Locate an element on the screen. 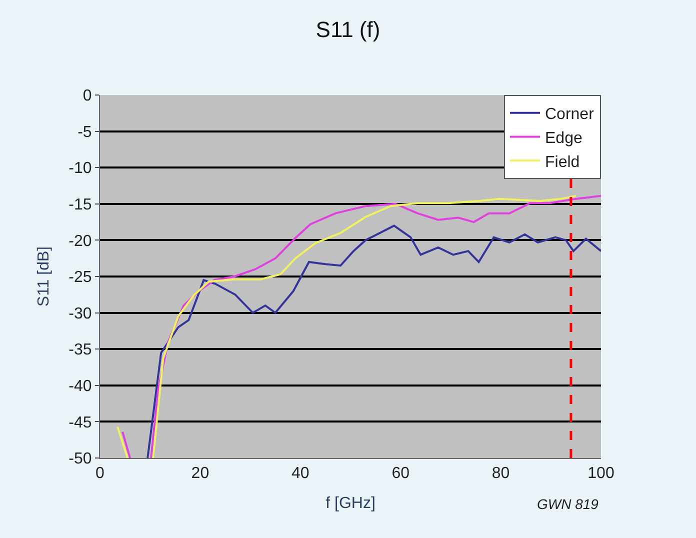  y-tick-label: -35 is located at coordinates (80, 350).